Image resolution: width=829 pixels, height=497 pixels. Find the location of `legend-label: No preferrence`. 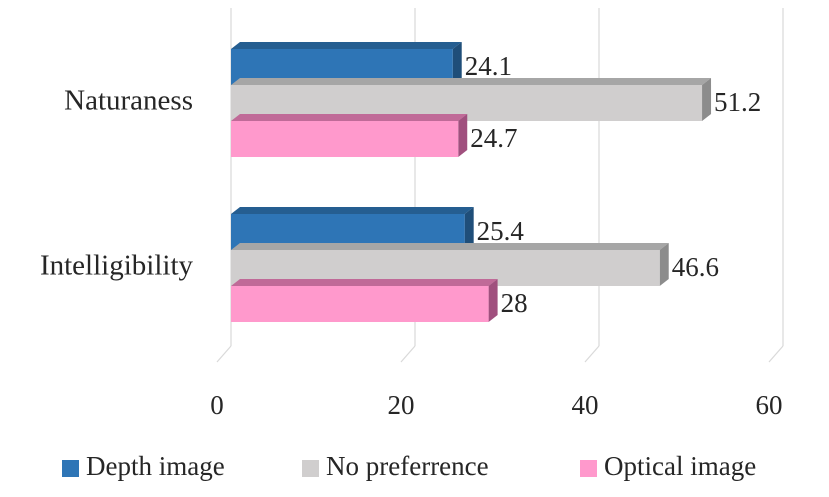

legend-label: No preferrence is located at coordinates (407, 466).